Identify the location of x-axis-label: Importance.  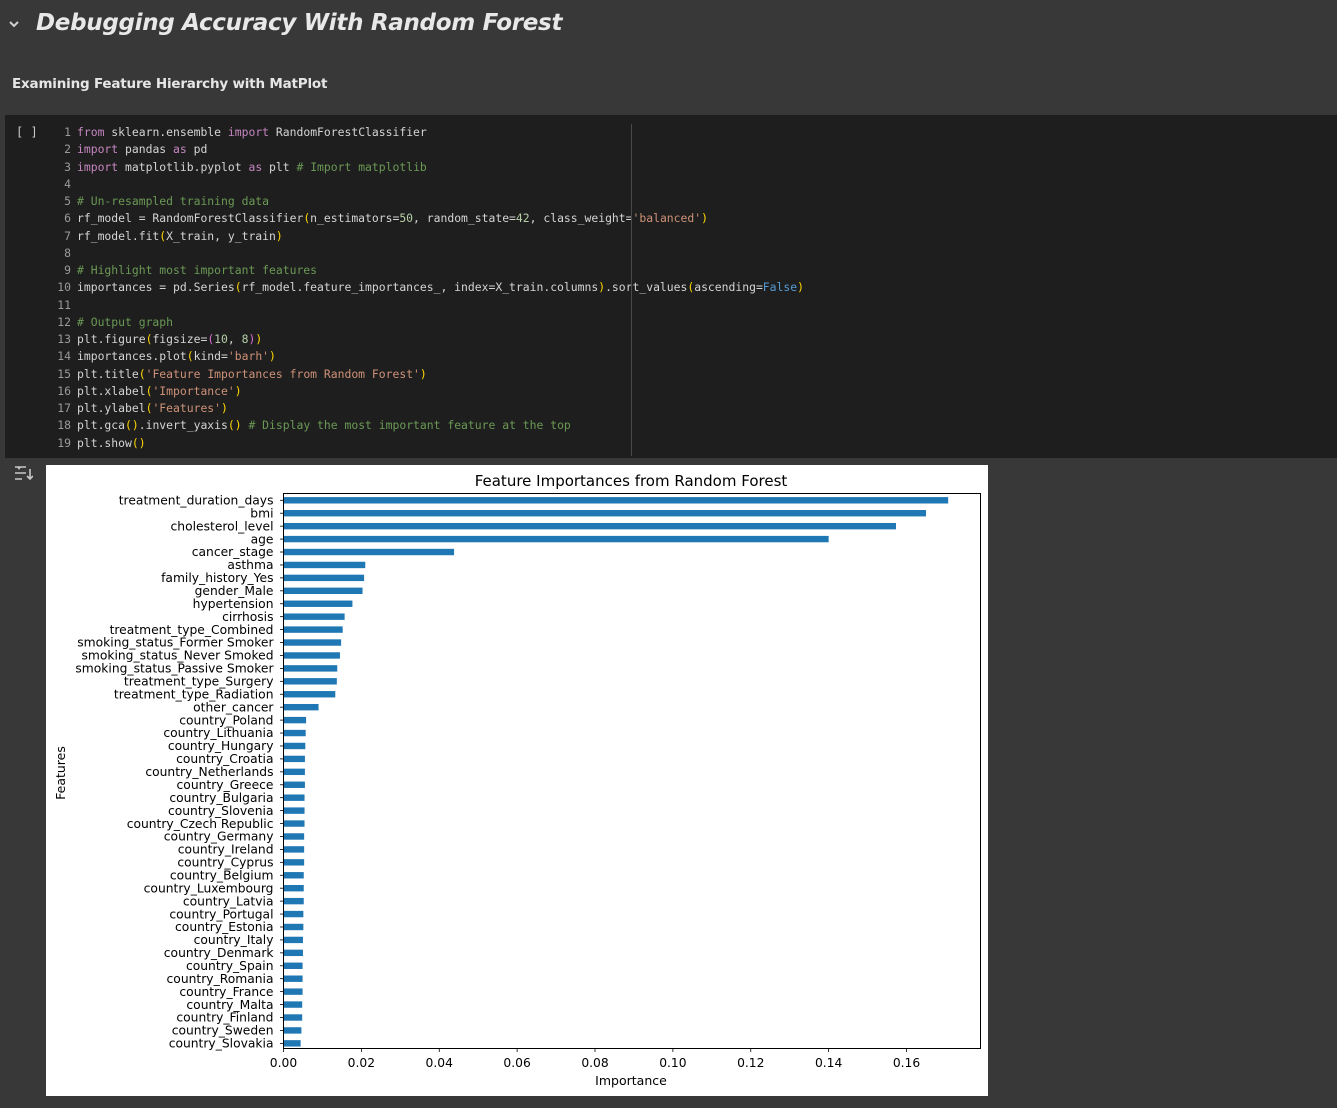
(631, 1080).